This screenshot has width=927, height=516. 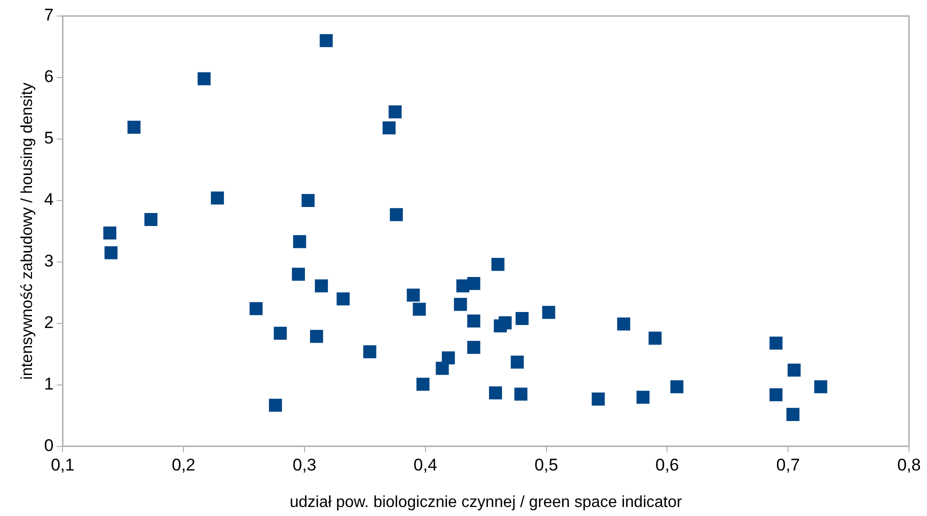 I want to click on y-tick-label: 1, so click(x=49, y=384).